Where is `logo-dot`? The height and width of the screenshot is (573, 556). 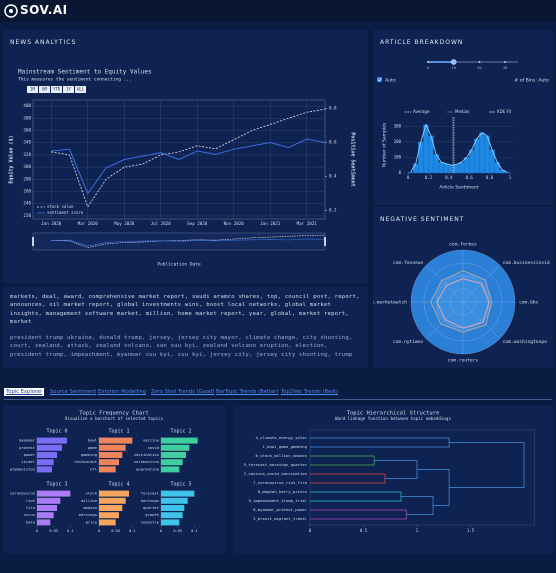 logo-dot is located at coordinates (11, 11).